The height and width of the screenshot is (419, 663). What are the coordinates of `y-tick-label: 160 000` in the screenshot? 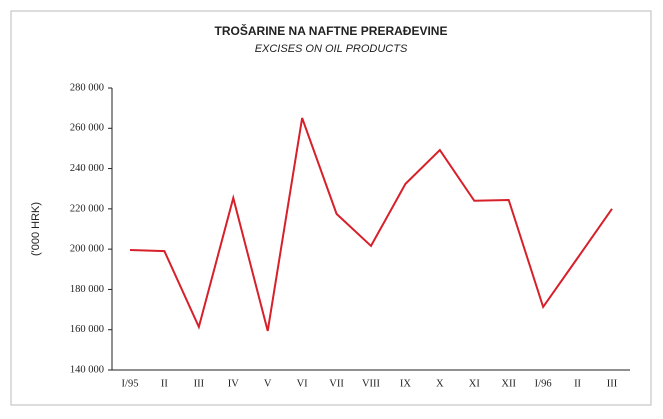 It's located at (87, 329).